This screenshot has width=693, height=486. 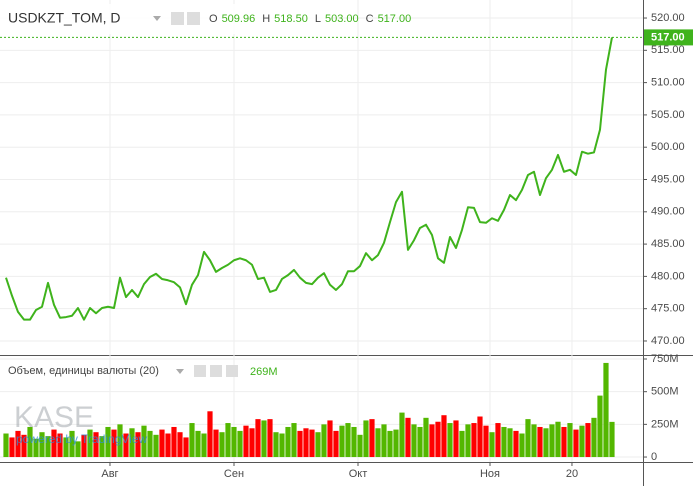 I want to click on ohlc-value: 517.00, so click(x=395, y=19).